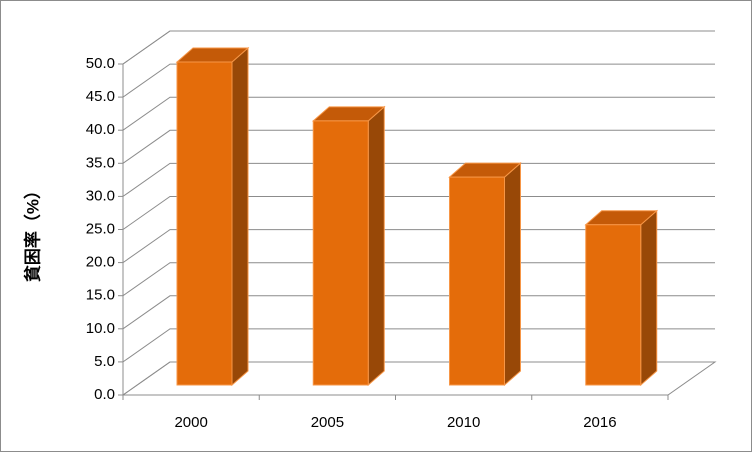 The height and width of the screenshot is (452, 752). I want to click on y-tick-label: 20.0, so click(100, 262).